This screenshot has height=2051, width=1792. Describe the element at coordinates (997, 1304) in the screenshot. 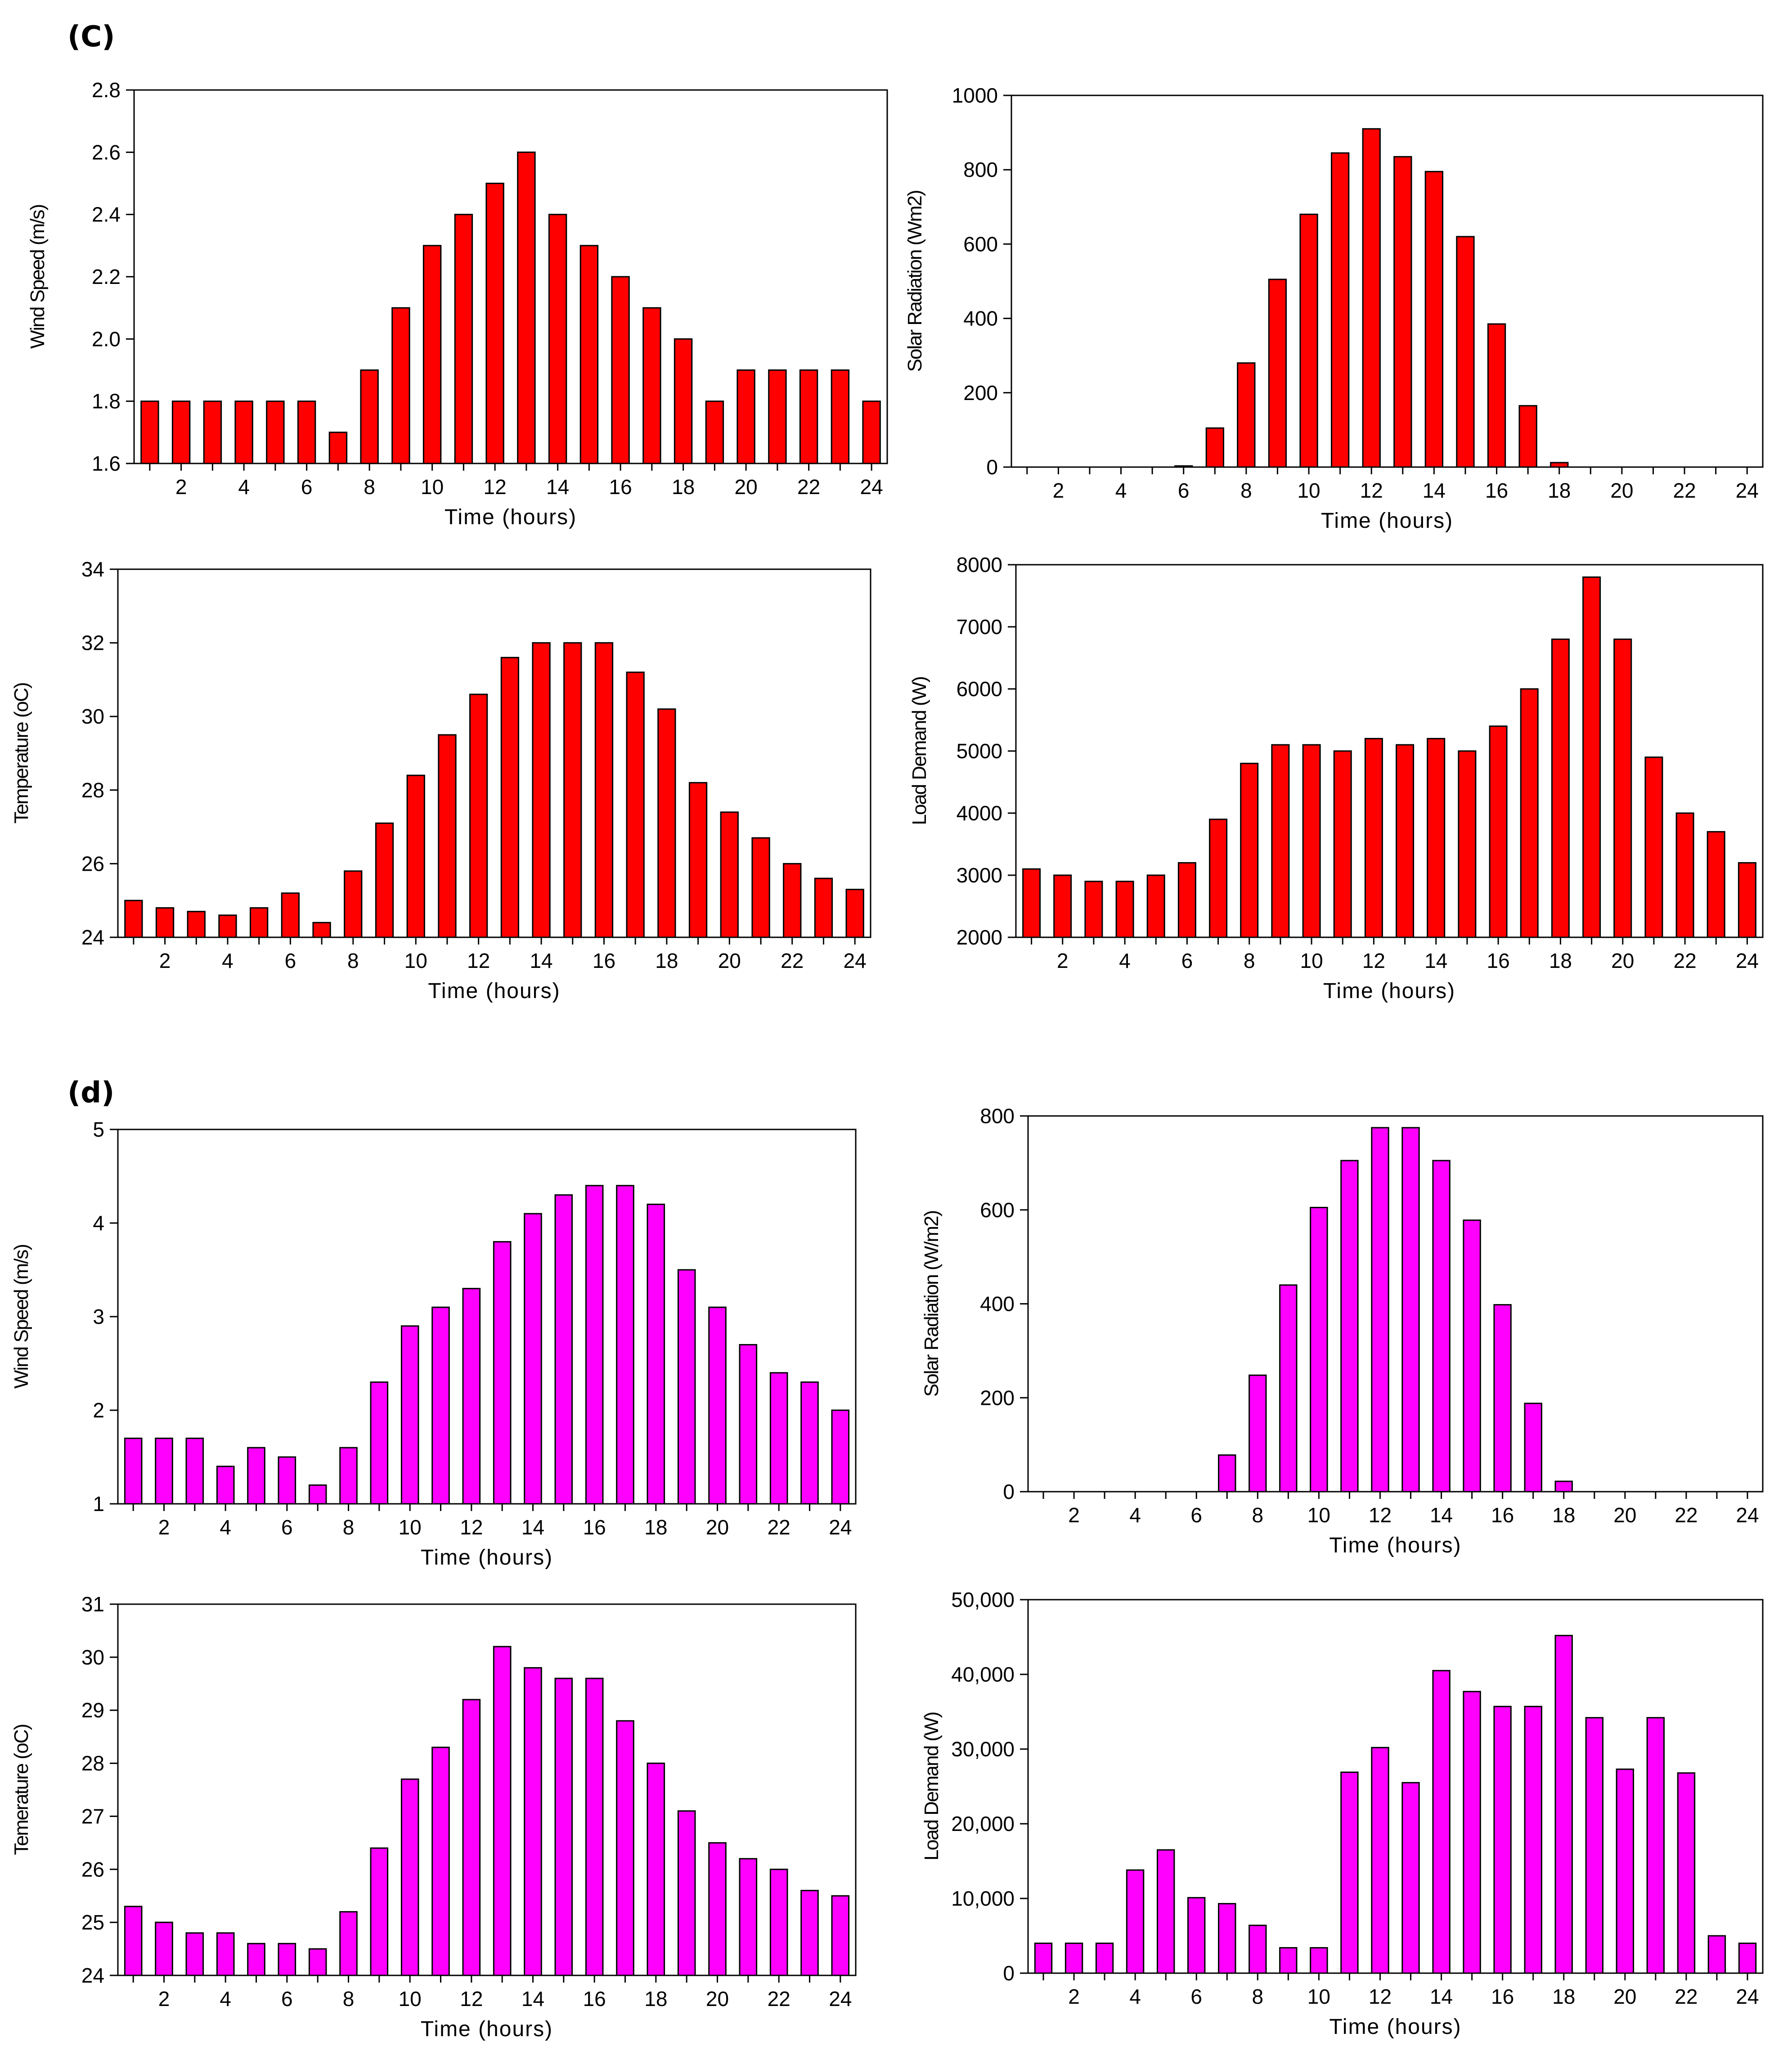

I see `y-tick-label: 400` at that location.